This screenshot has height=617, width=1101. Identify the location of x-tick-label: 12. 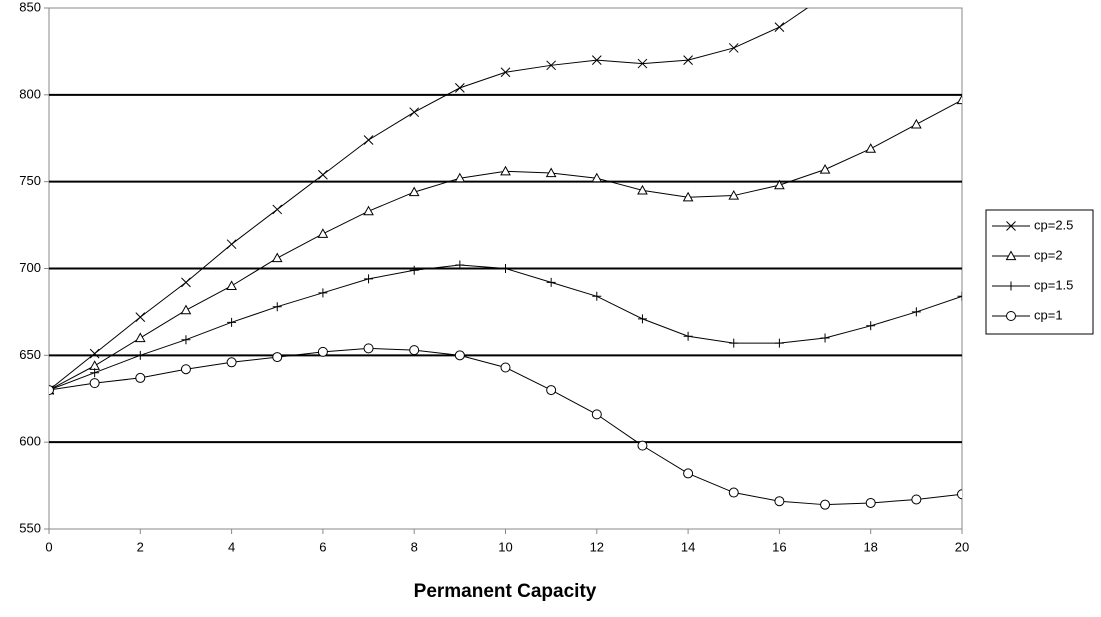
(597, 546).